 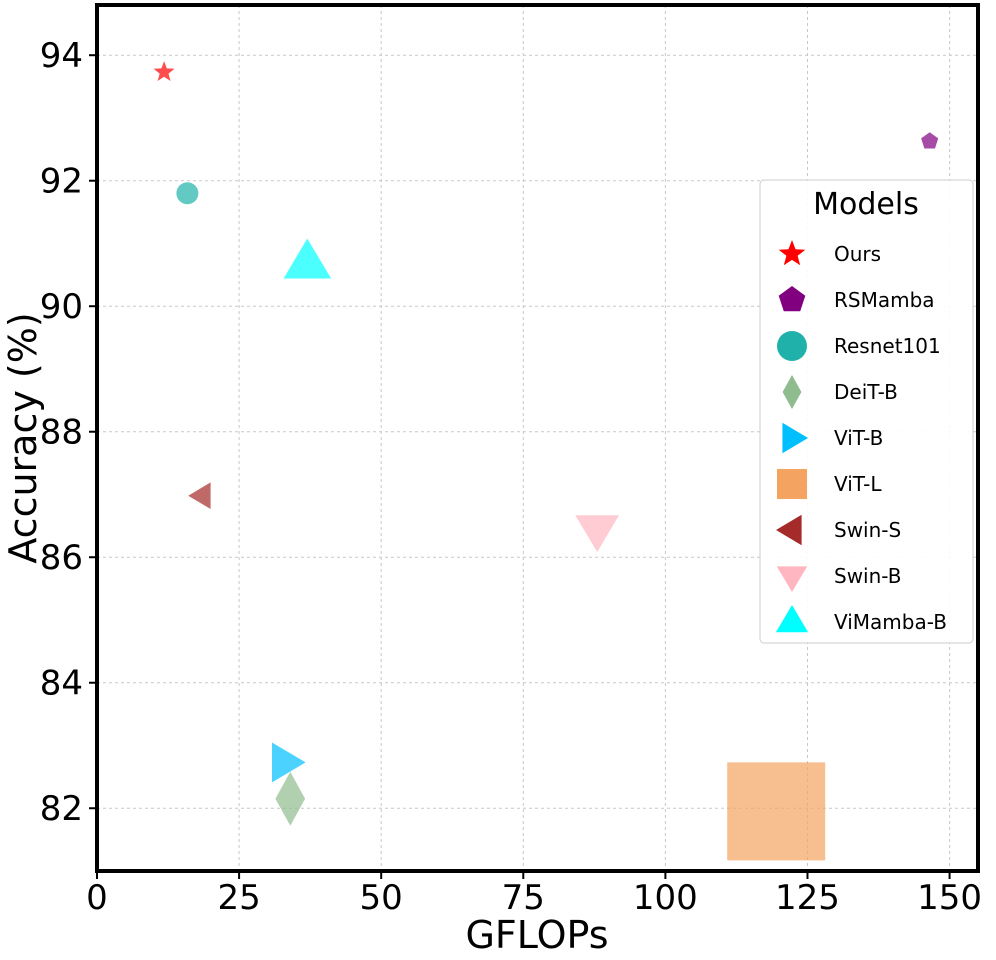 I want to click on legend-marker-vimamba-b, so click(x=792, y=619).